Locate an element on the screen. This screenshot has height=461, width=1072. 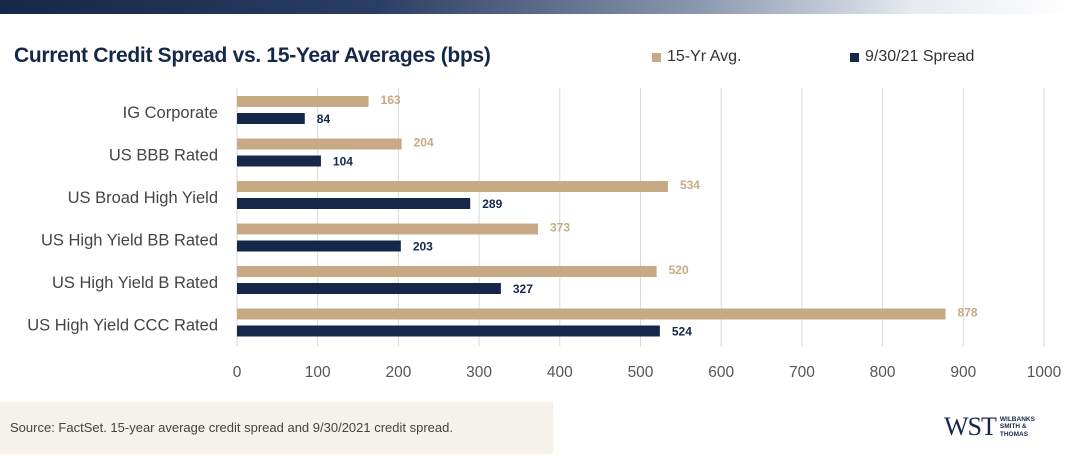
x-tick-label-300: 300 is located at coordinates (479, 372).